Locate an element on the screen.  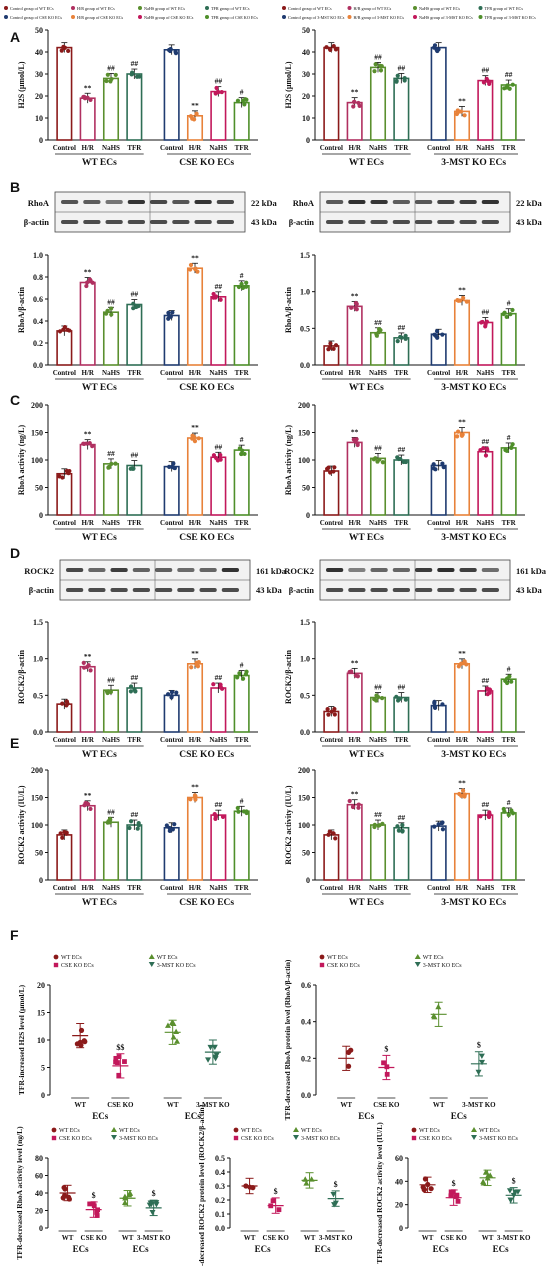
y-tick-label: 0.2 is located at coordinates (306, 1058).